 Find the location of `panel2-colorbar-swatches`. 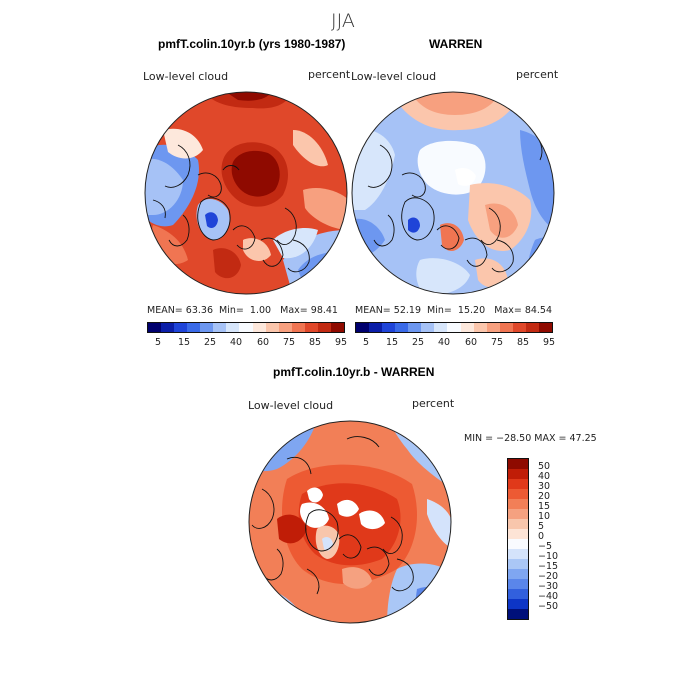

panel2-colorbar-swatches is located at coordinates (454, 327).